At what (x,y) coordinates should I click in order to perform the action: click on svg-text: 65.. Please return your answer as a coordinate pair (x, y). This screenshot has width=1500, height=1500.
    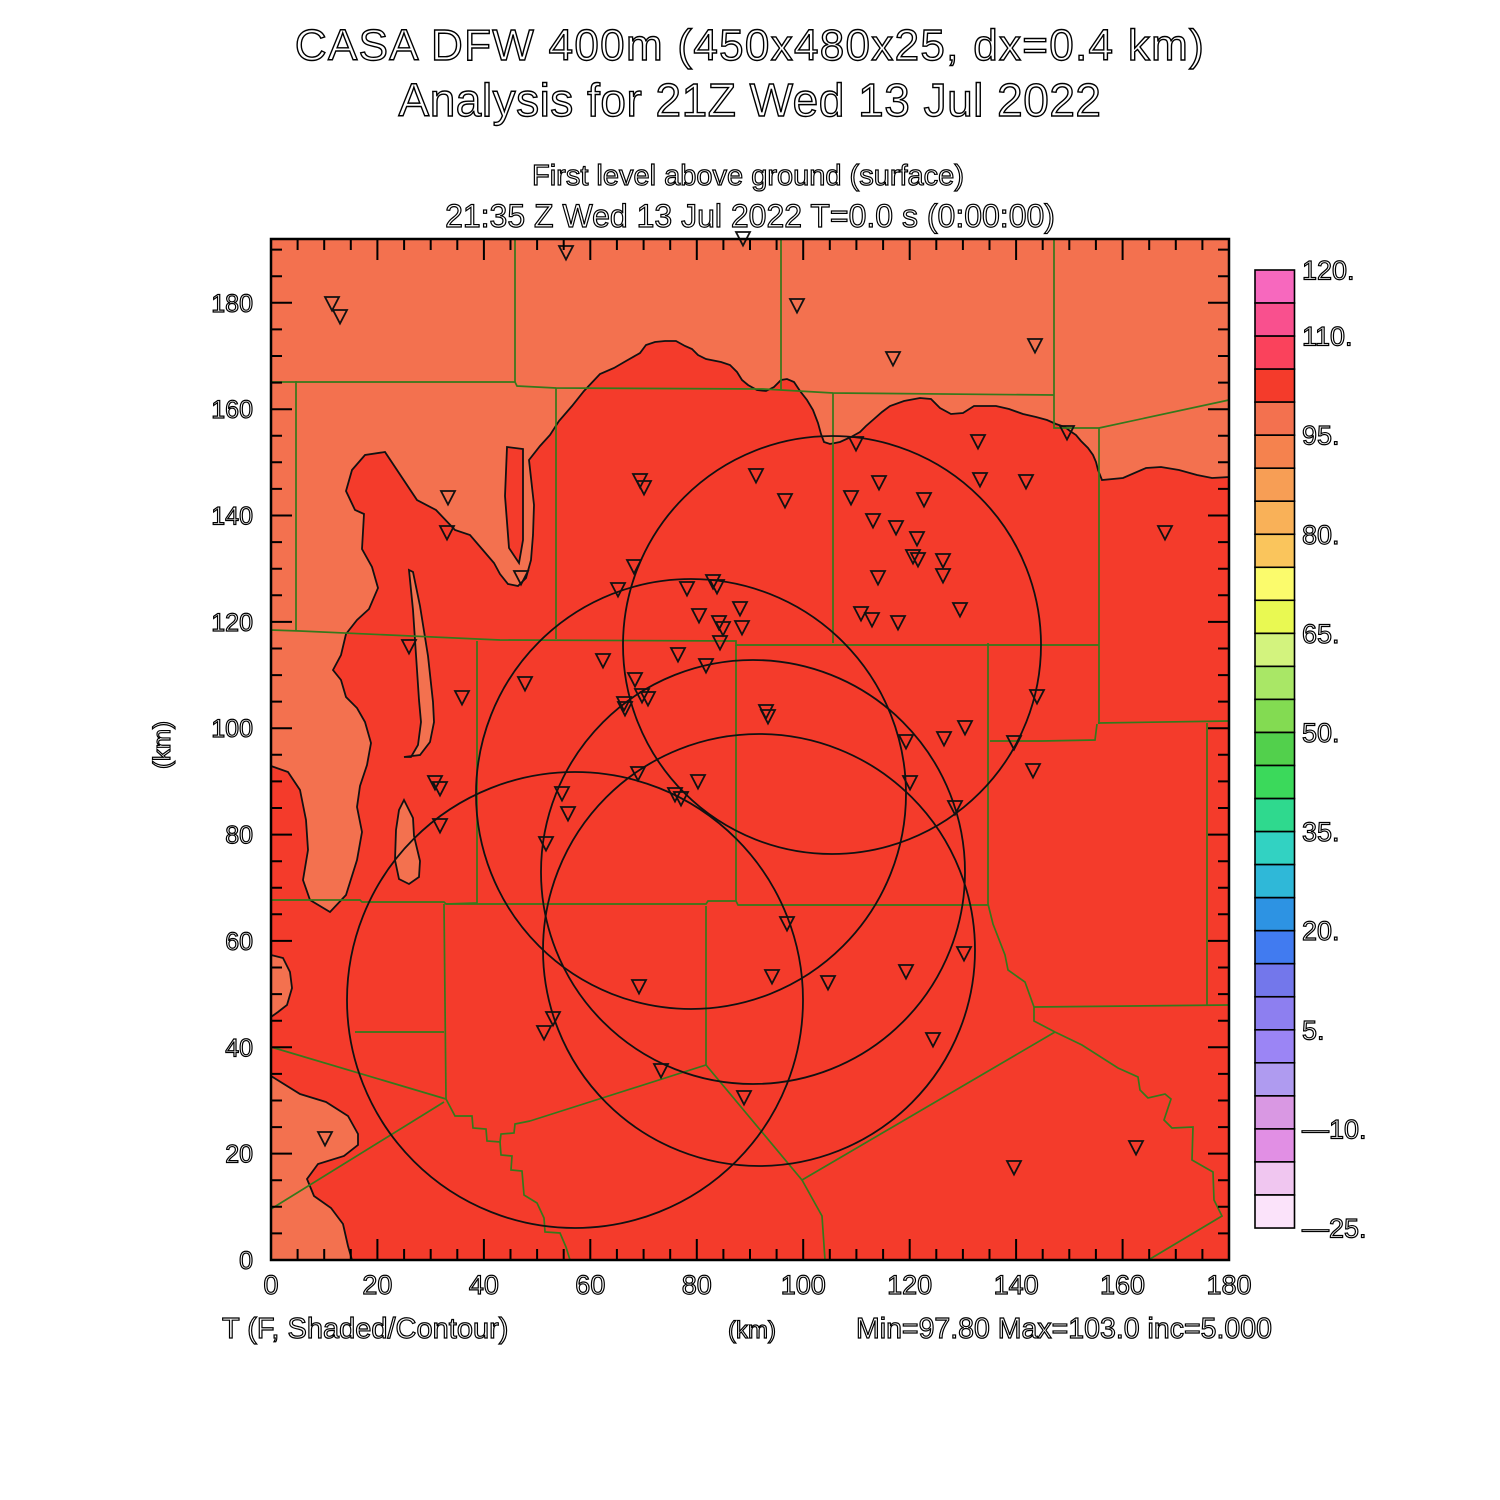
    Looking at the image, I should click on (1321, 634).